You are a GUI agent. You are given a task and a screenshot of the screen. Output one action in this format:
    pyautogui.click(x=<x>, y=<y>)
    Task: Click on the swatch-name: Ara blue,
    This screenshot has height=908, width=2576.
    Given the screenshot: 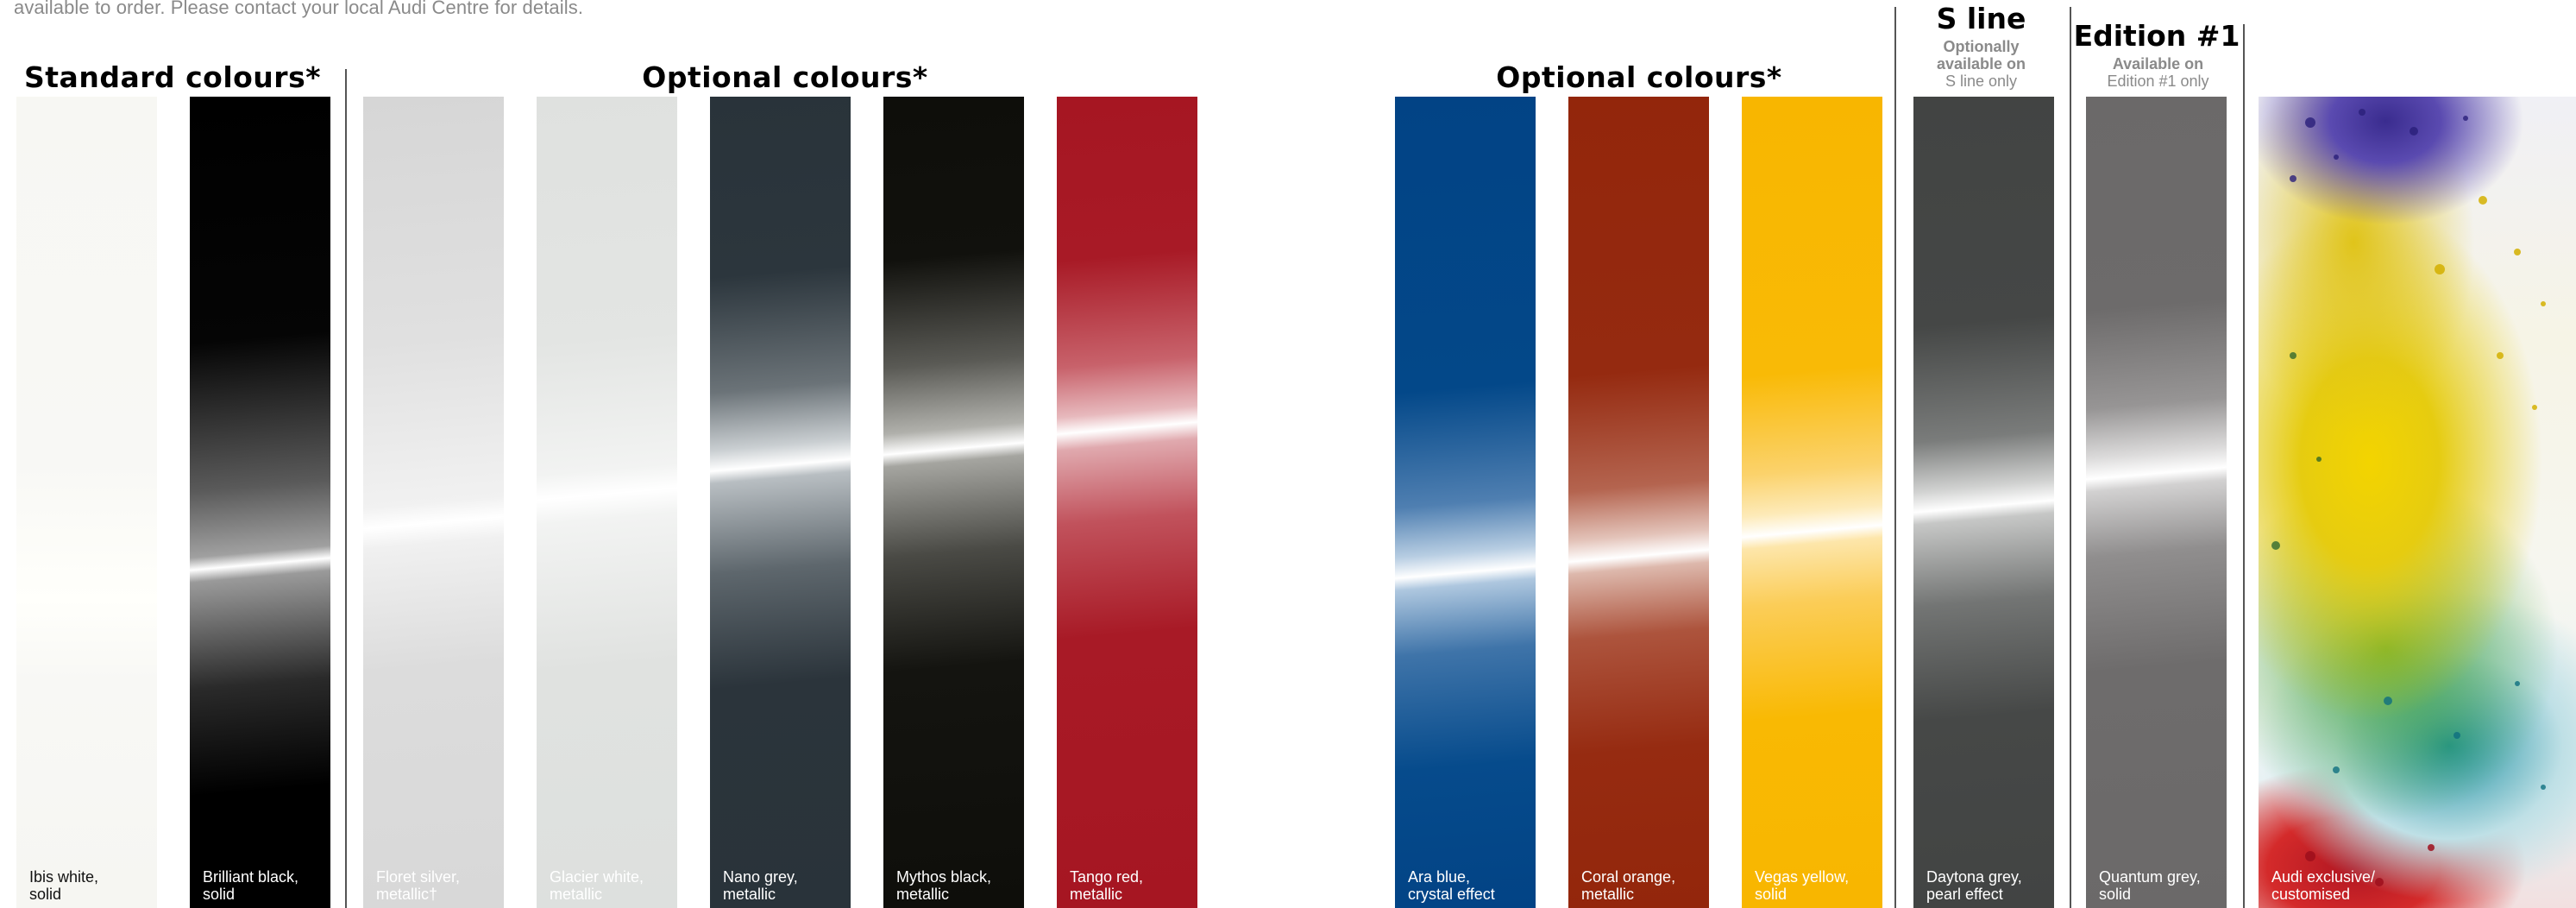 What is the action you would take?
    pyautogui.click(x=1439, y=877)
    